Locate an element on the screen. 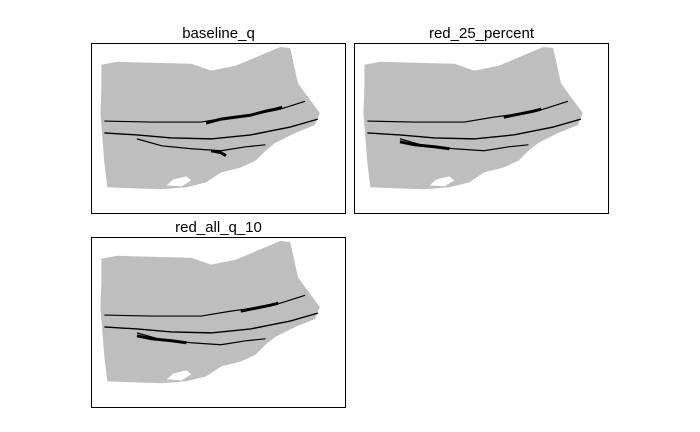  panel-title: red_all_q_10 is located at coordinates (218, 227).